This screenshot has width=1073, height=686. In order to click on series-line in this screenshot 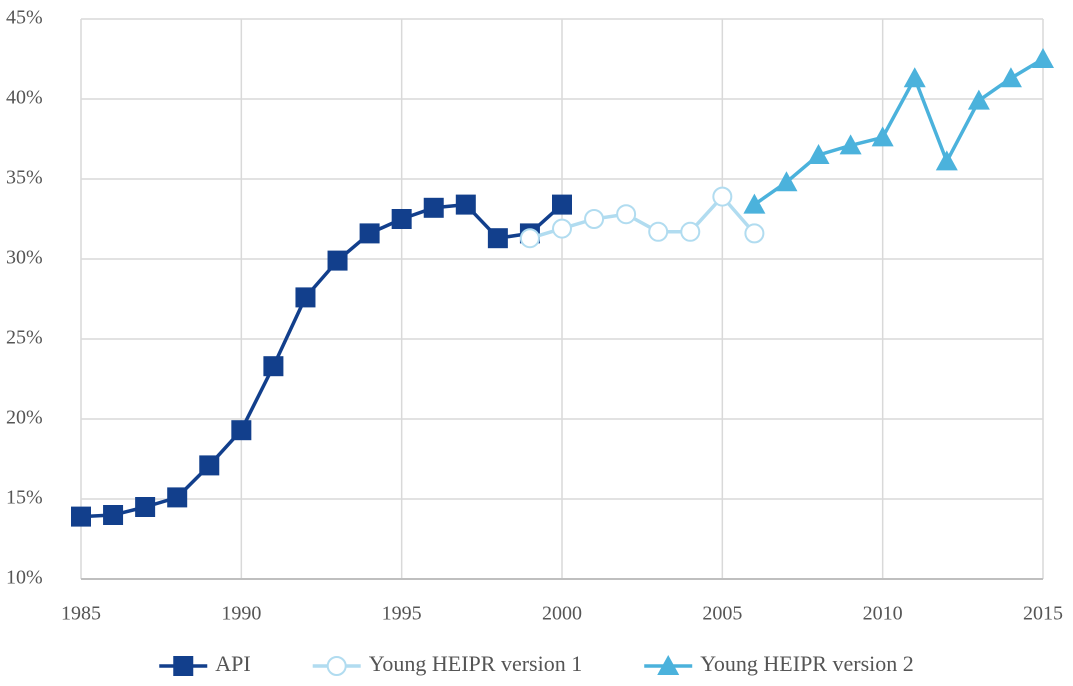, I will do `click(898, 132)`.